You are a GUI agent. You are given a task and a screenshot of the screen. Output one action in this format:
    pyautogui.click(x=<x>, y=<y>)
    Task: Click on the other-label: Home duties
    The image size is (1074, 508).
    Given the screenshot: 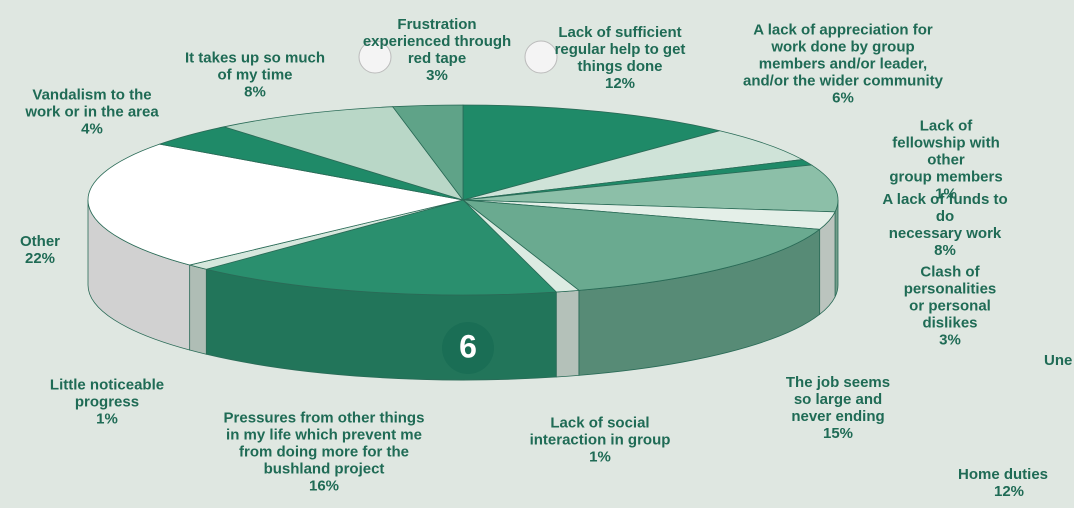 What is the action you would take?
    pyautogui.click(x=1003, y=474)
    